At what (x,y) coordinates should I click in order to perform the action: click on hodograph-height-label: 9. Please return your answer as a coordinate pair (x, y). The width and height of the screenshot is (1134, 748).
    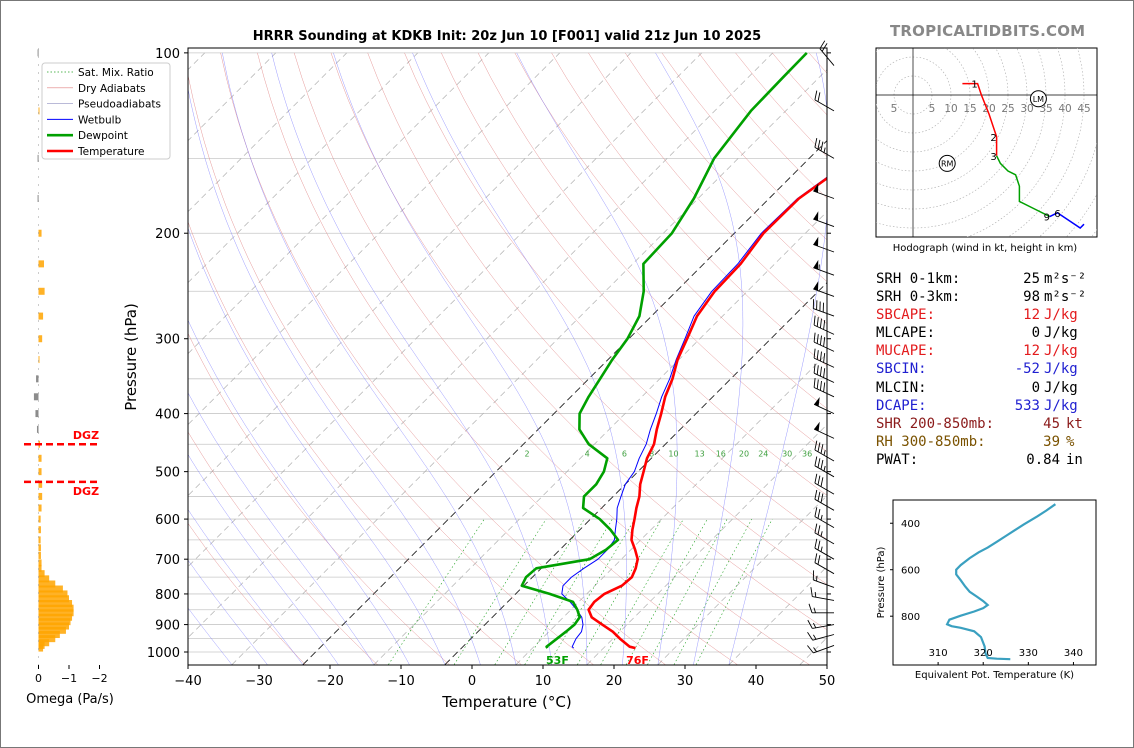
    Looking at the image, I should click on (1047, 218).